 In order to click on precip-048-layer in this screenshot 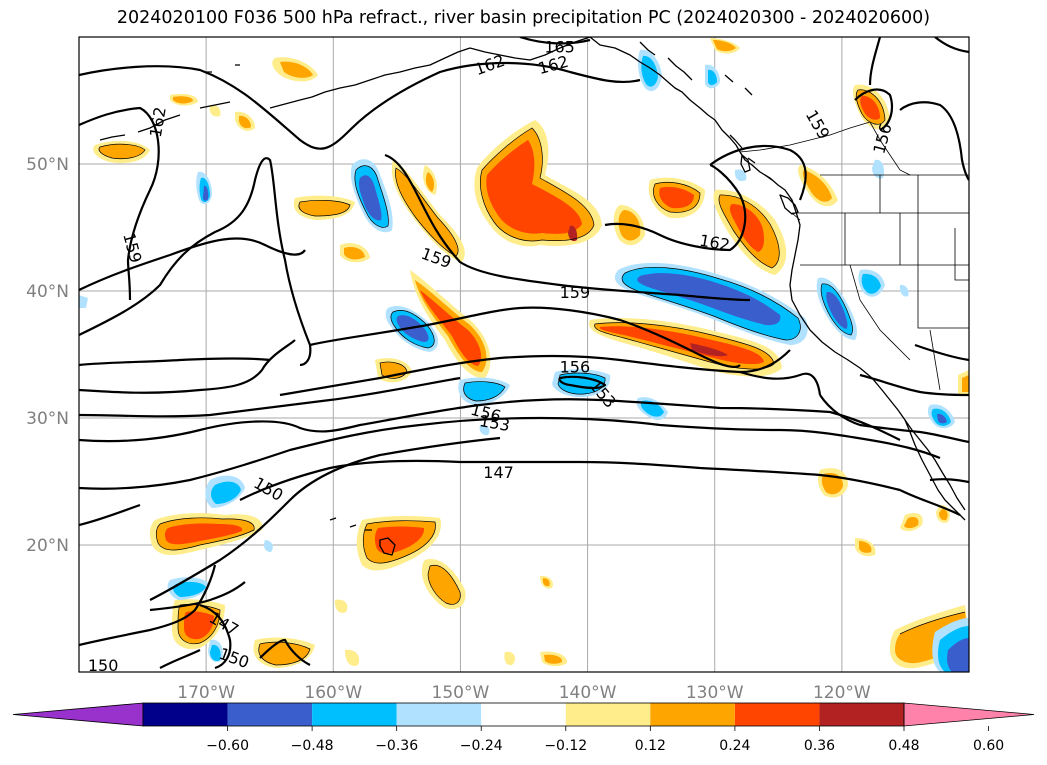, I will do `click(648, 291)`.